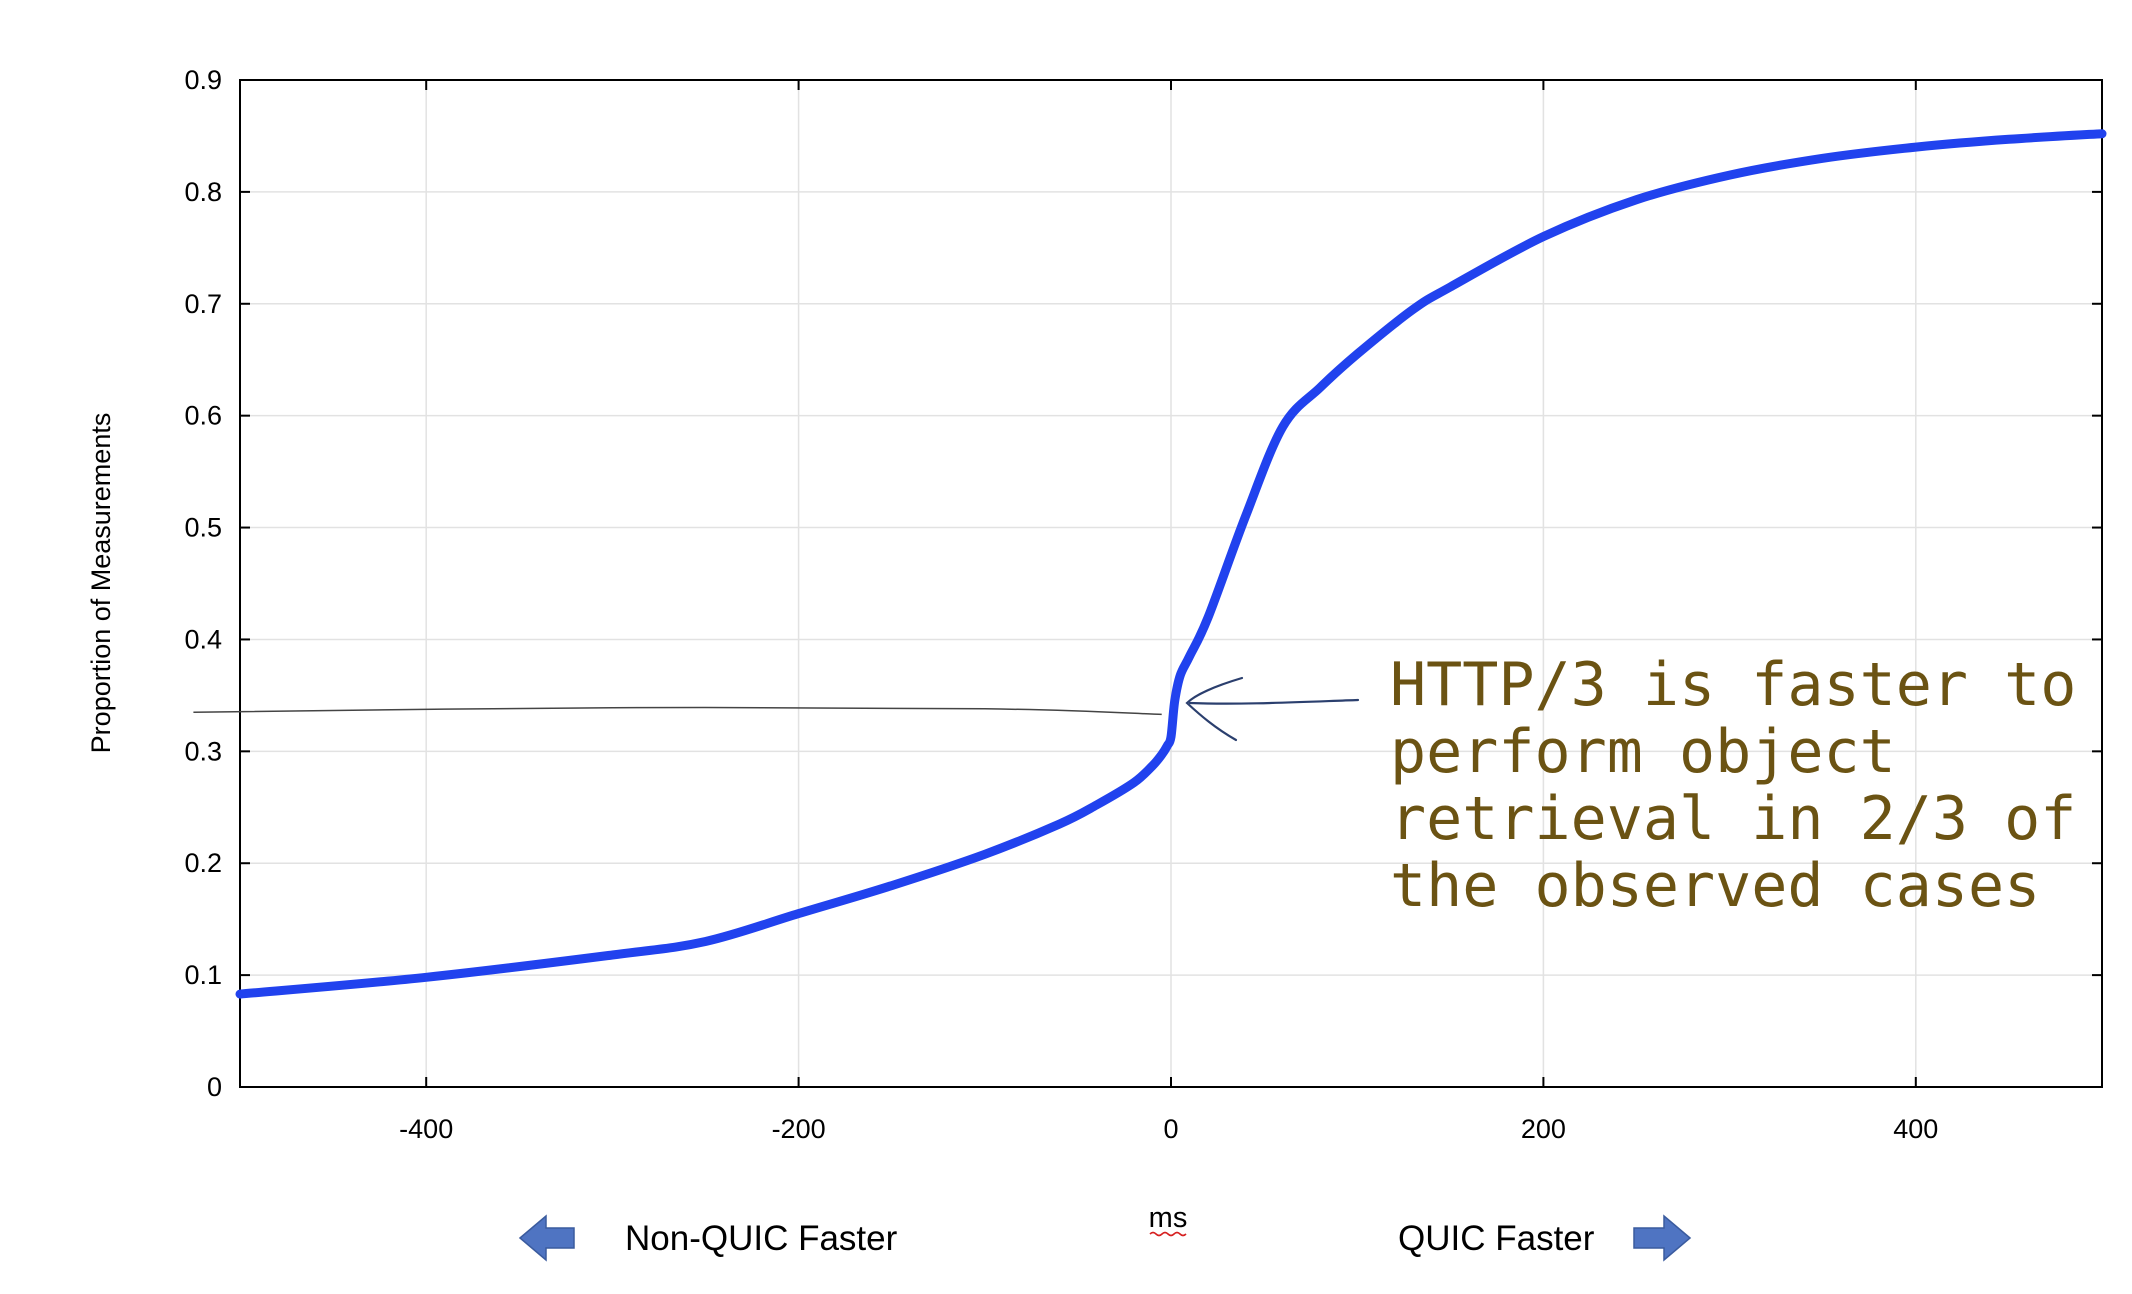 This screenshot has height=1294, width=2132. What do you see at coordinates (546, 1238) in the screenshot?
I see `left-arrow-icon` at bounding box center [546, 1238].